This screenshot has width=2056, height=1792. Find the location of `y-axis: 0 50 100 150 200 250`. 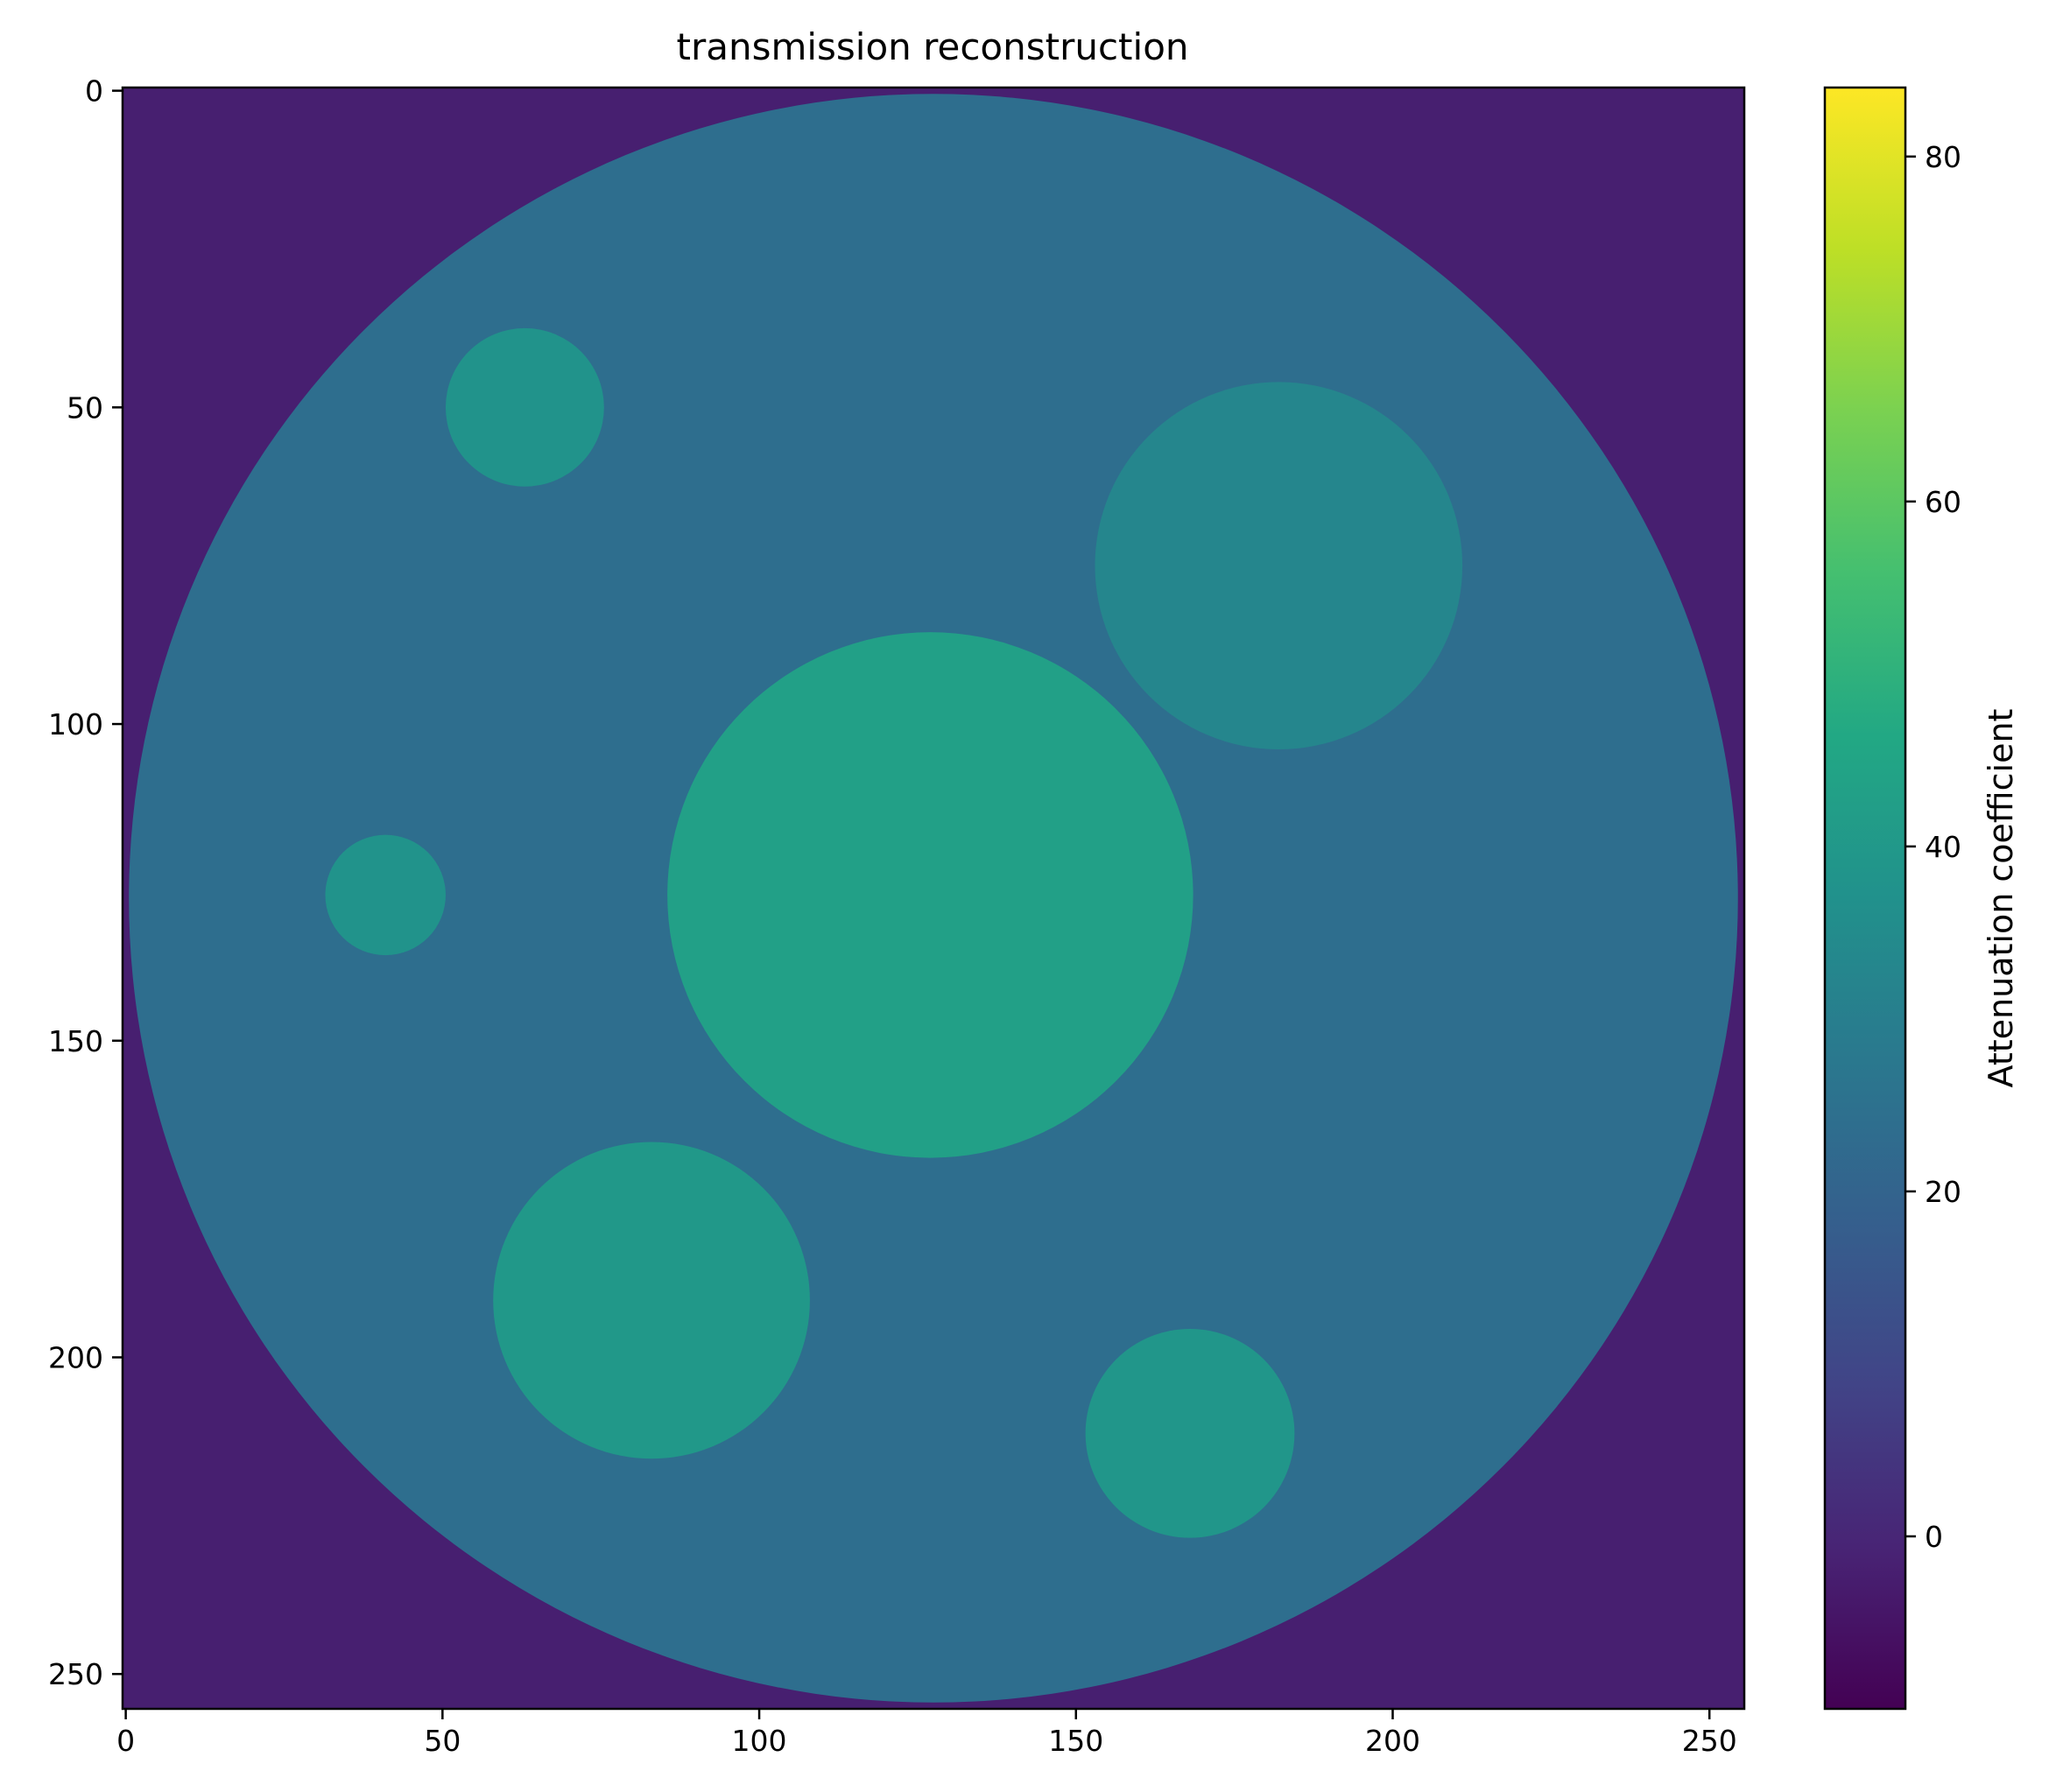

y-axis: 0 50 100 150 200 250 is located at coordinates (85, 882).